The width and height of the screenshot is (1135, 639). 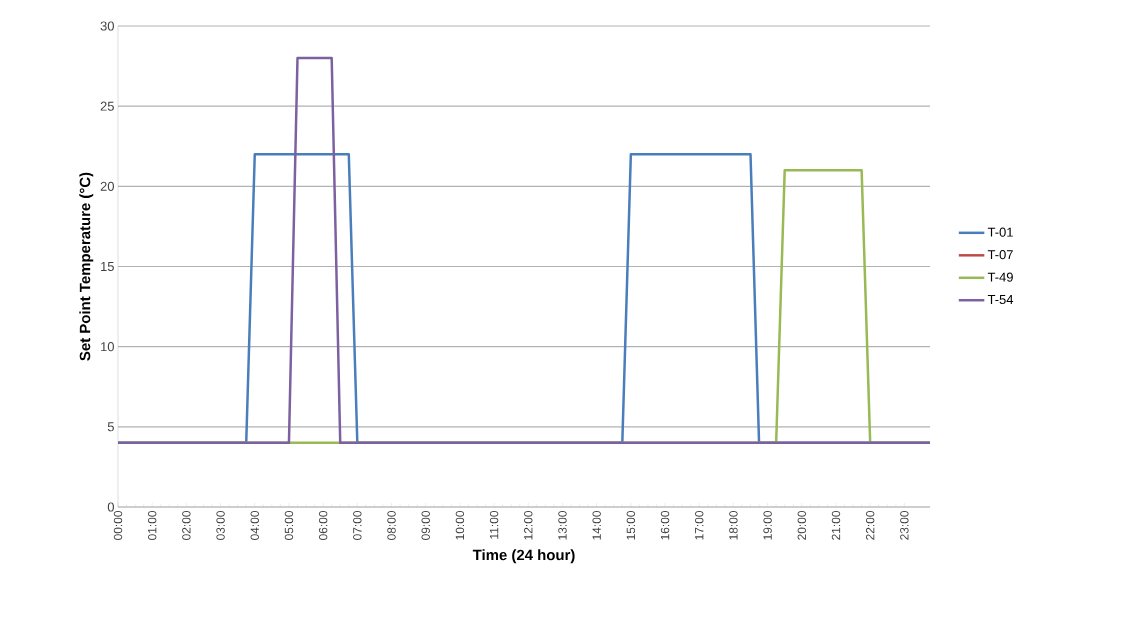 I want to click on y-axis-title: Set Point Temperature (°C), so click(x=86, y=266).